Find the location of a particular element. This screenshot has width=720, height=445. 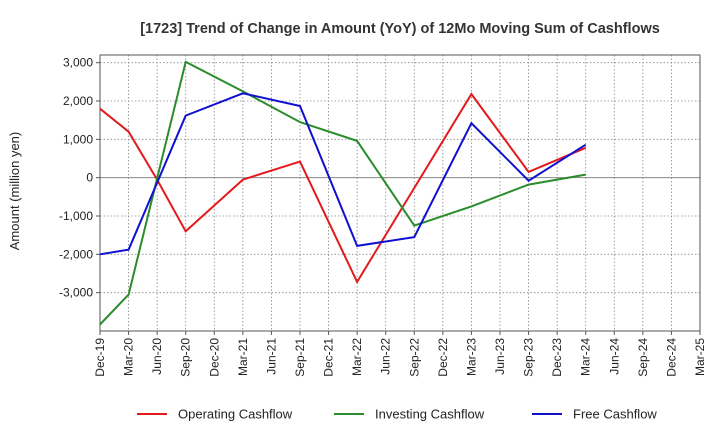

x-tick-label: Jun-22 is located at coordinates (386, 356).